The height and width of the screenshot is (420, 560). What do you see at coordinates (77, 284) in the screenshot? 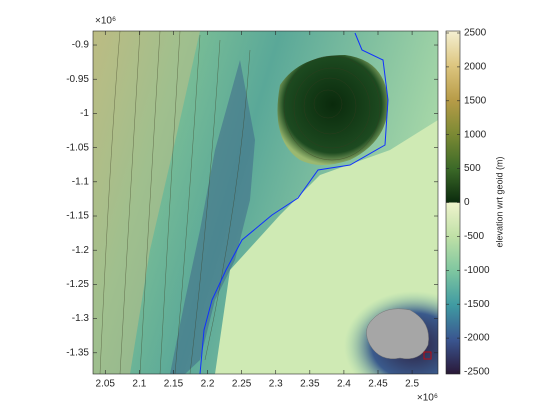
I see `y-tick-label: -1.25` at bounding box center [77, 284].